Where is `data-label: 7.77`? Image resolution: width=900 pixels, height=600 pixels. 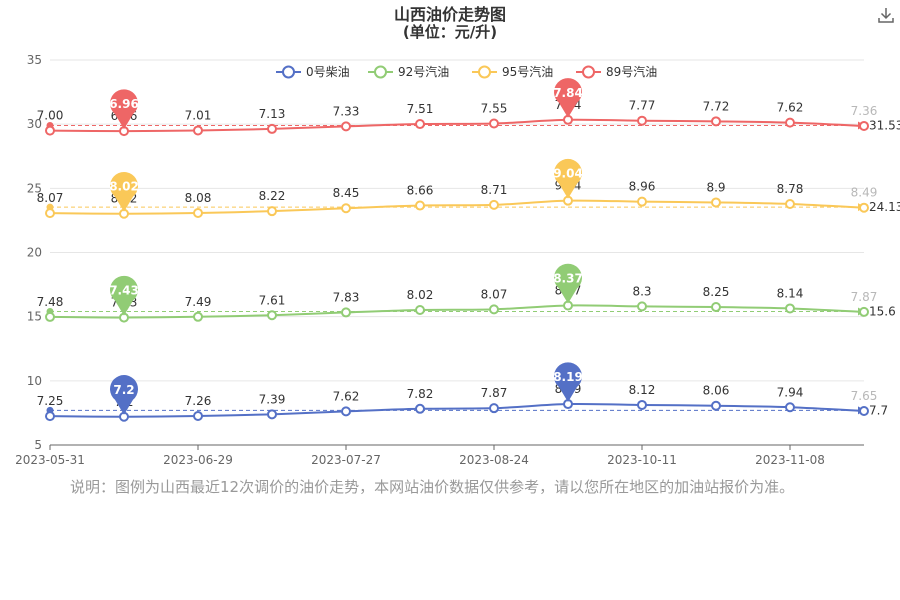 data-label: 7.77 is located at coordinates (642, 106).